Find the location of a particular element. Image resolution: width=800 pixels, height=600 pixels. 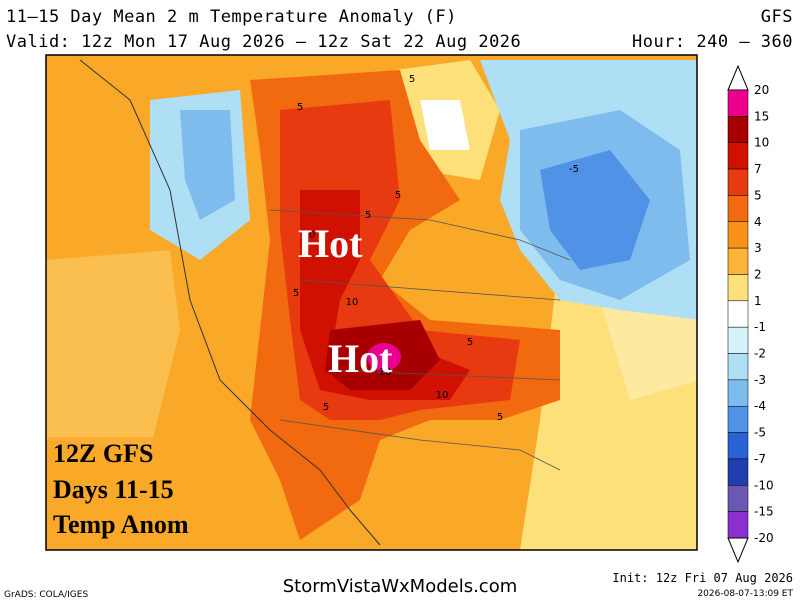

colorbar-label: 1 is located at coordinates (758, 301).